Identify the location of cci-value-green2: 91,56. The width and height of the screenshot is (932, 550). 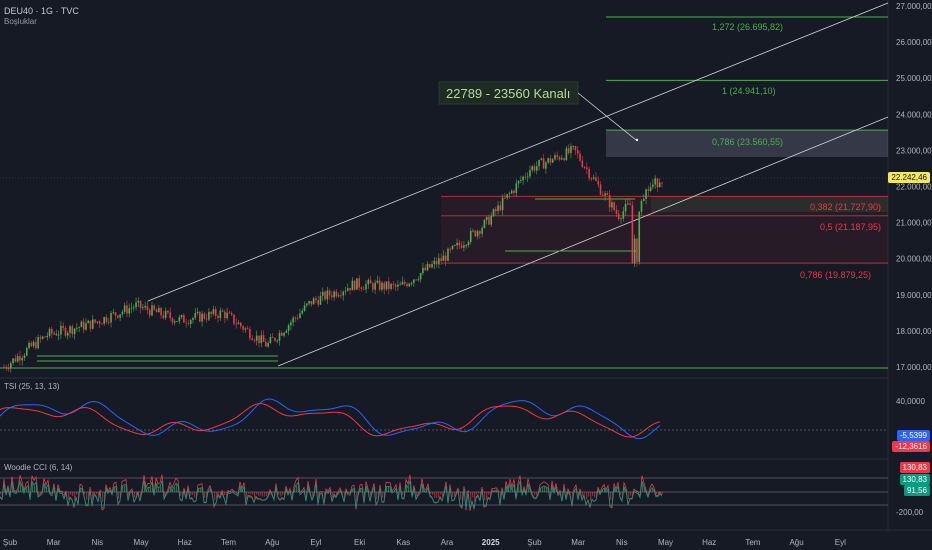
(916, 490).